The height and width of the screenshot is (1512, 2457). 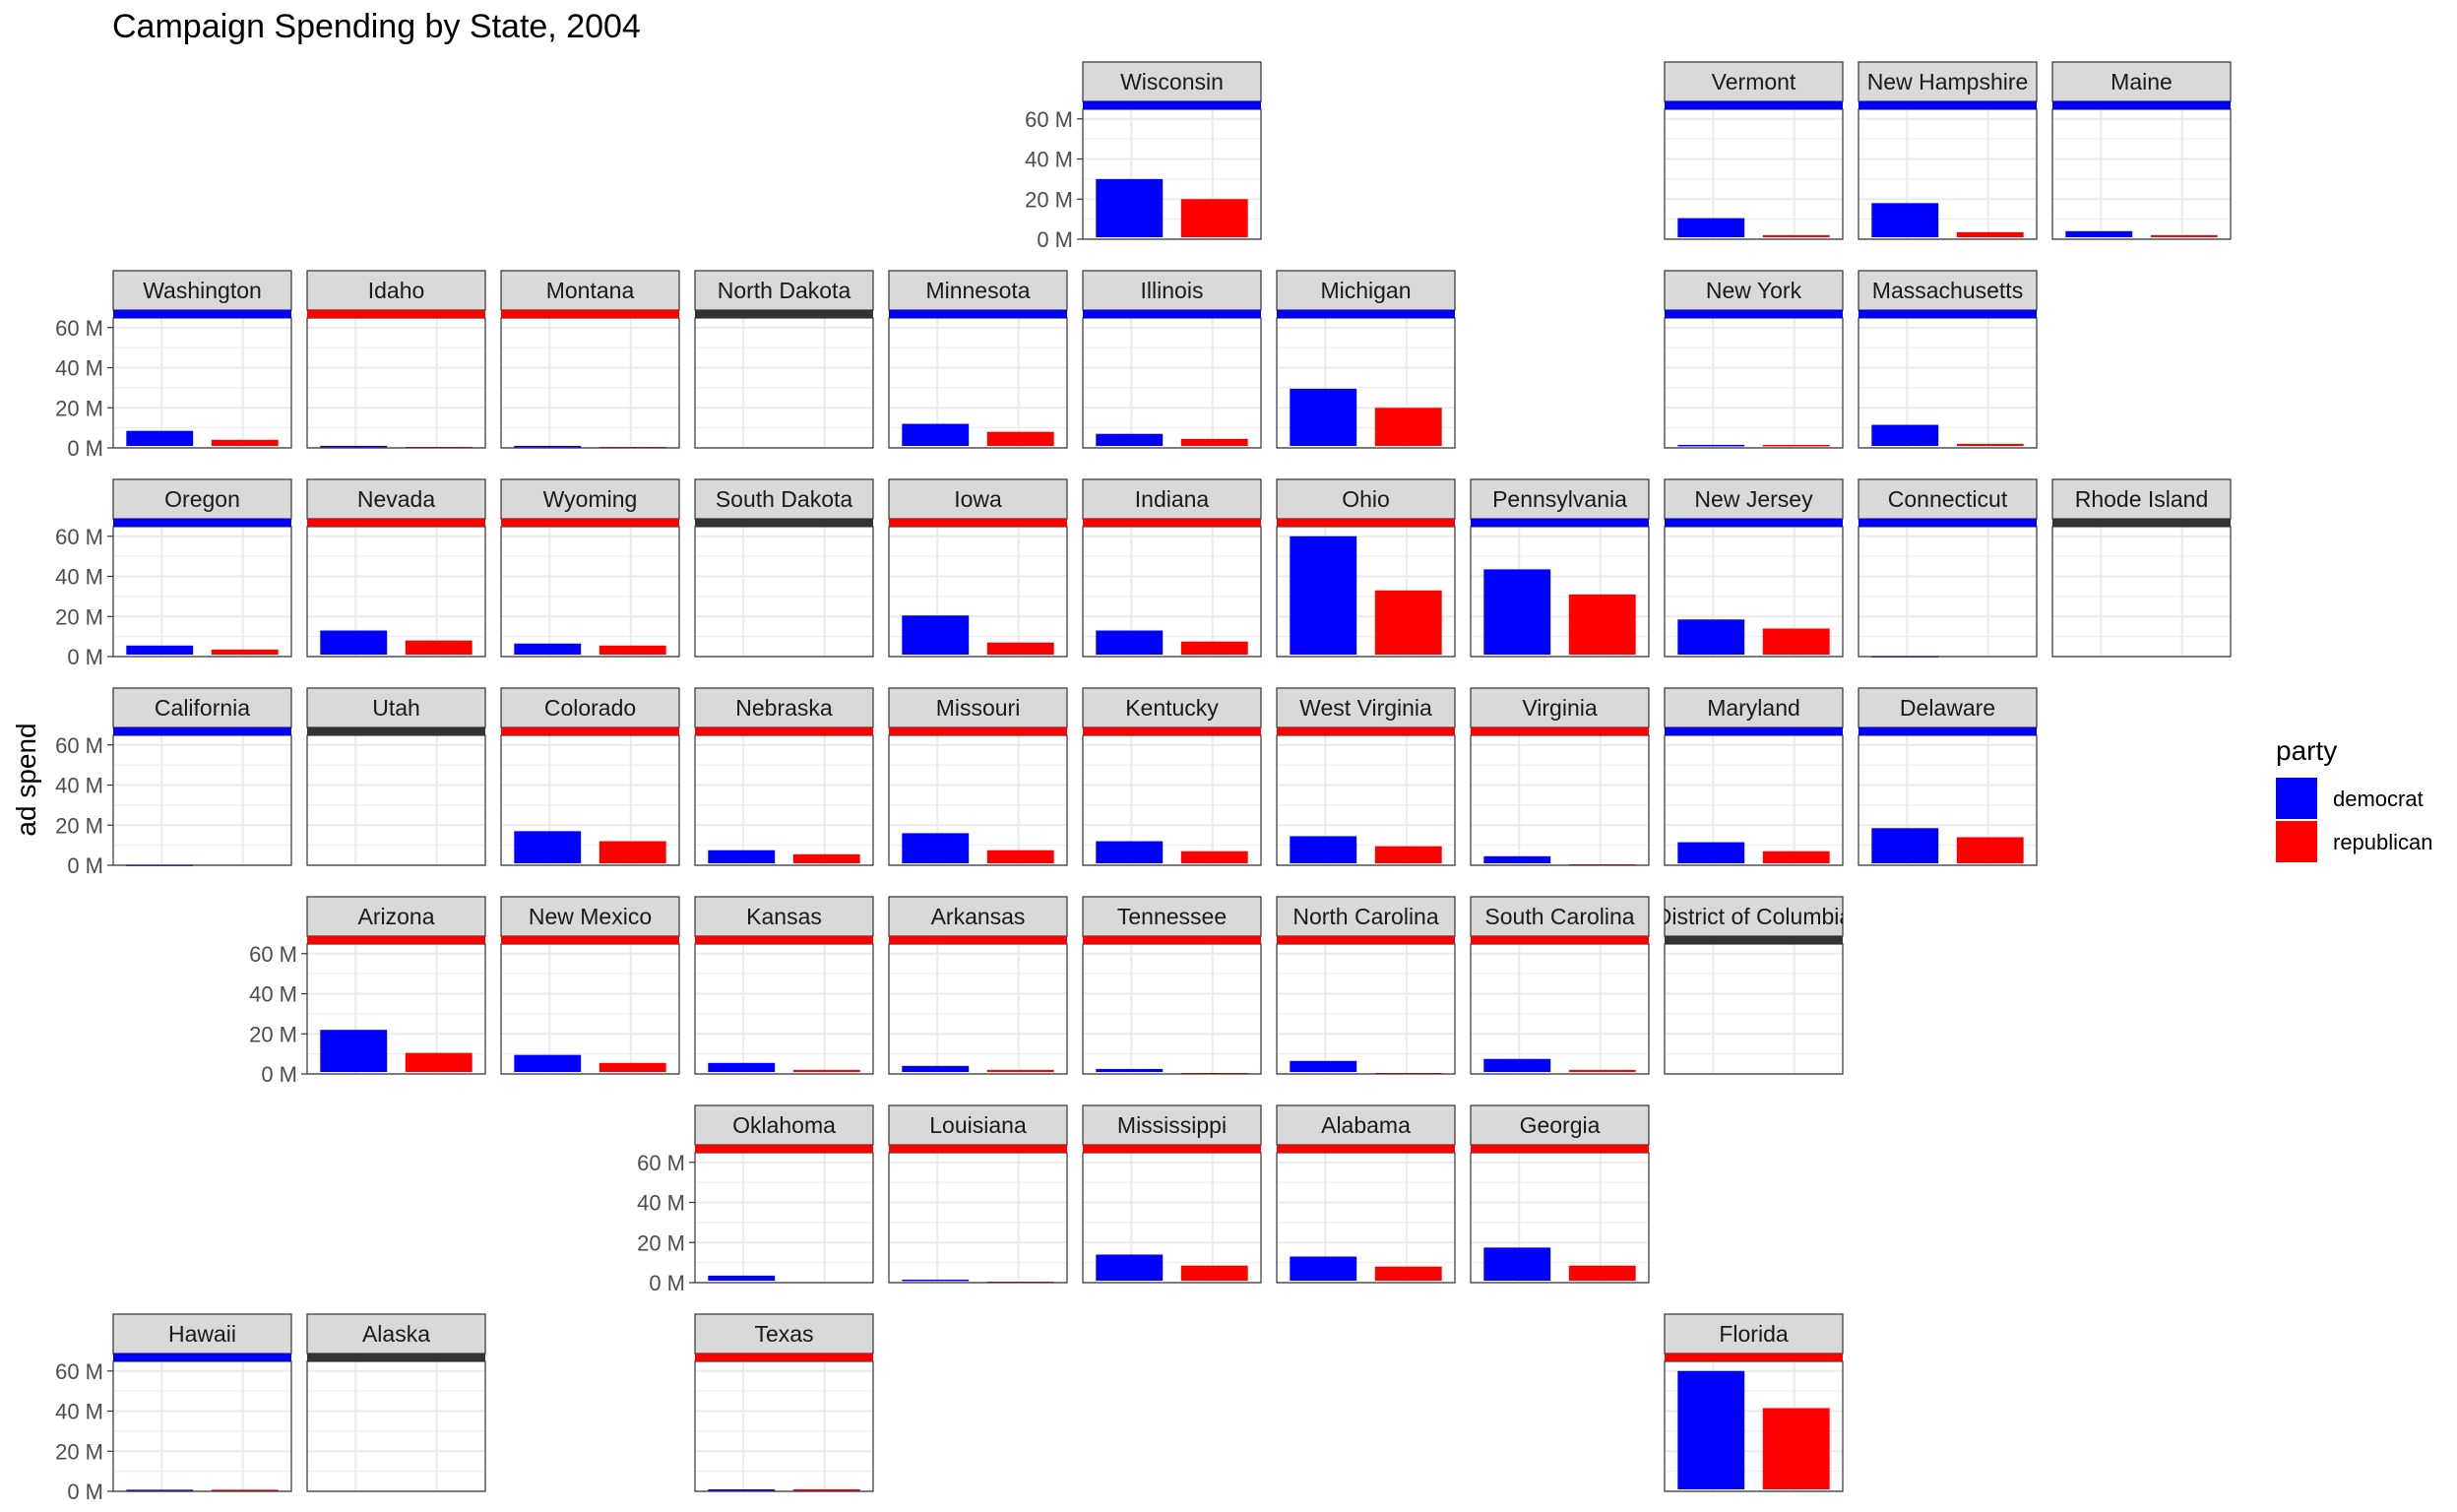 What do you see at coordinates (590, 708) in the screenshot?
I see `strip-label: Colorado` at bounding box center [590, 708].